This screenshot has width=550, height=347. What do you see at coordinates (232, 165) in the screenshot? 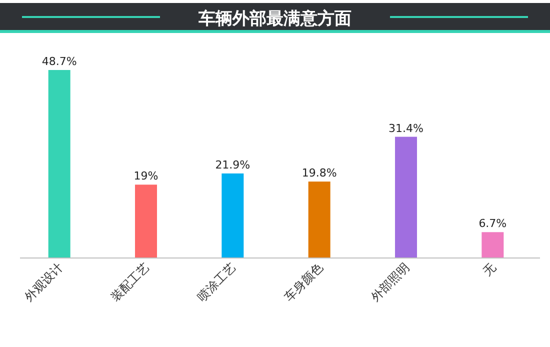
I see `data-label: 21.9%` at bounding box center [232, 165].